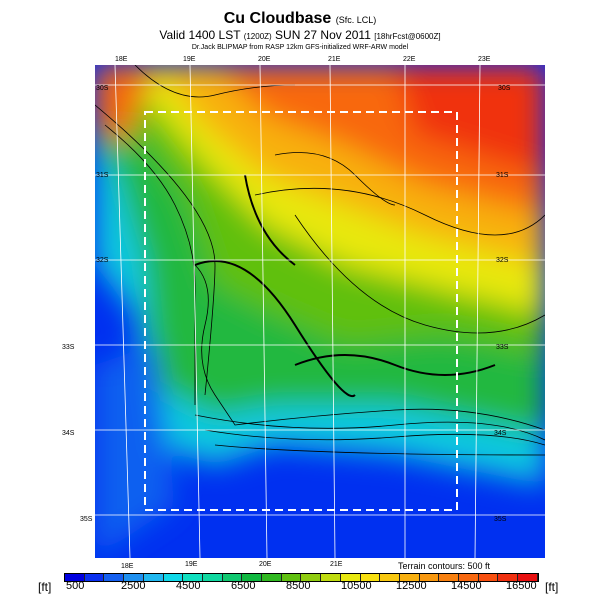  What do you see at coordinates (484, 59) in the screenshot?
I see `lon-label: 23E` at bounding box center [484, 59].